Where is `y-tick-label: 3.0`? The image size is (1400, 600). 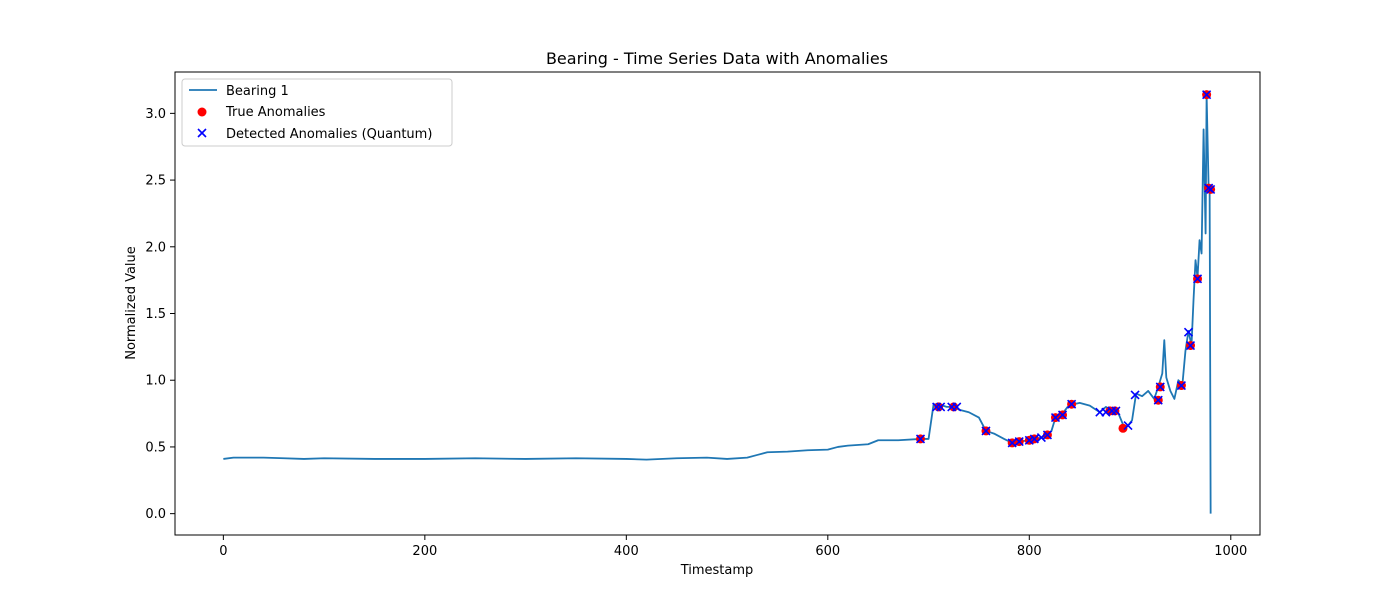 y-tick-label: 3.0 is located at coordinates (155, 114).